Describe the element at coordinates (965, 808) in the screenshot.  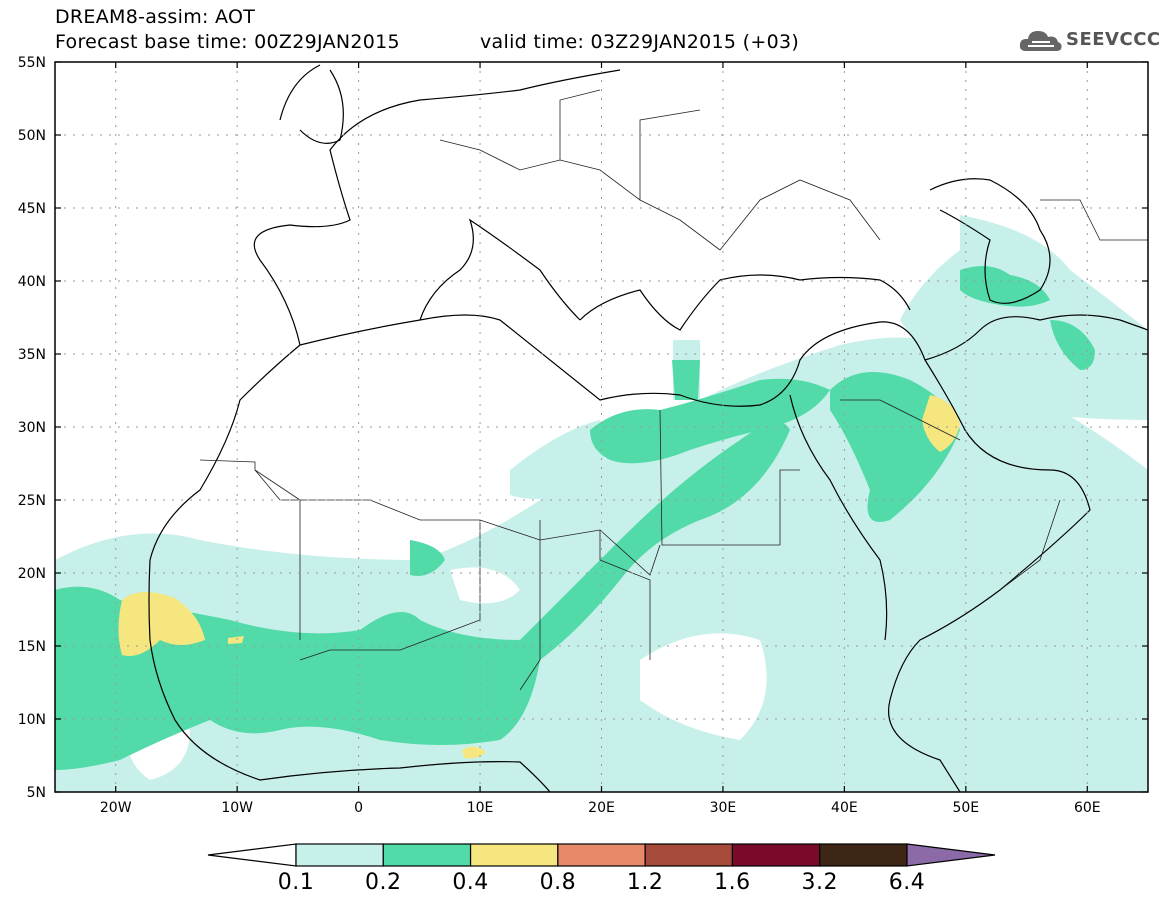
I see `lon-label: 50E` at that location.